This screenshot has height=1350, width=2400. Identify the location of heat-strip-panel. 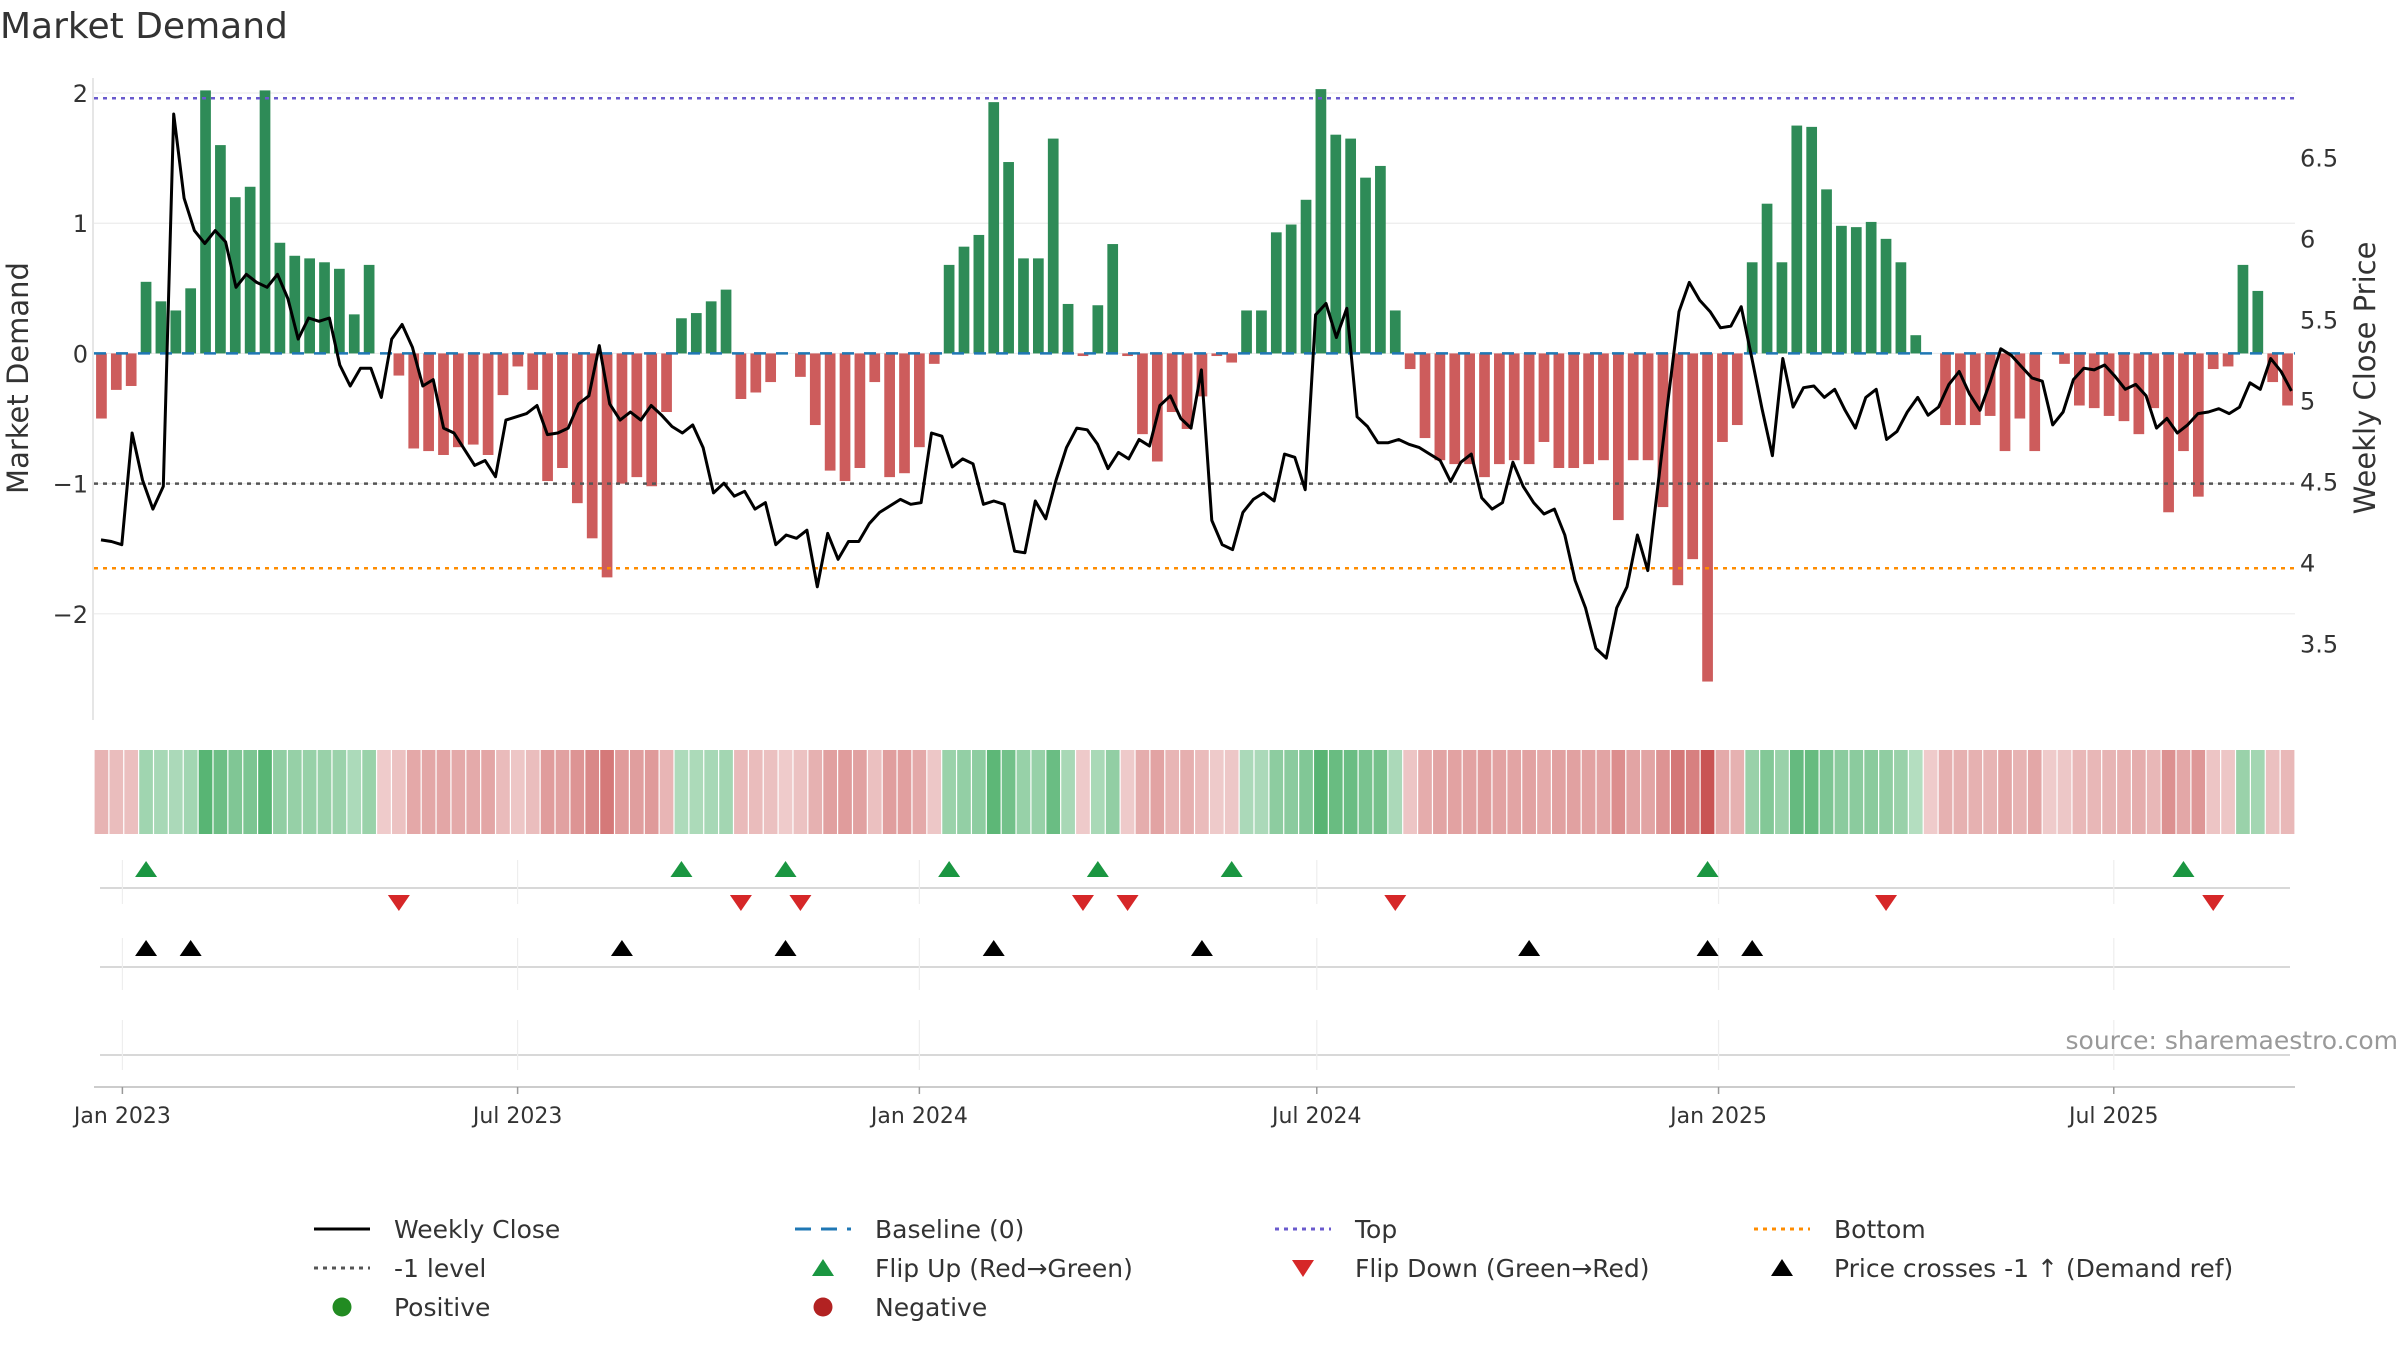
(1194, 792).